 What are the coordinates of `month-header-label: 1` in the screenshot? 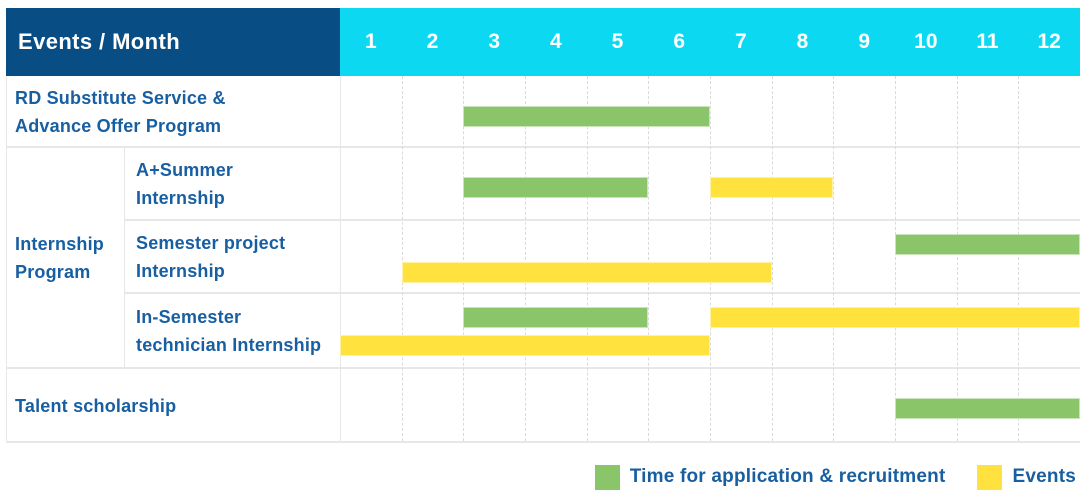 It's located at (370, 41).